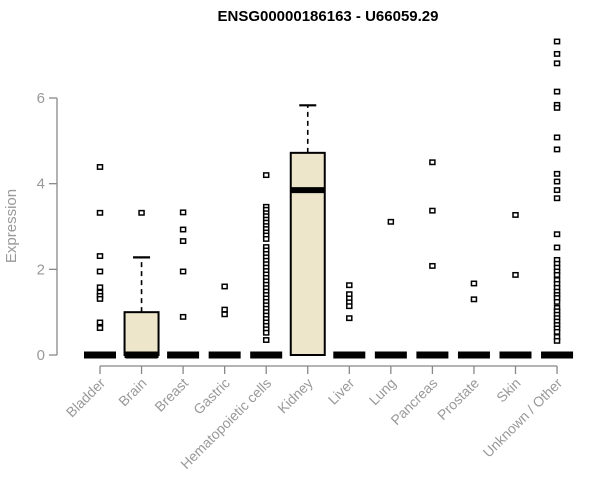 The width and height of the screenshot is (600, 500). I want to click on y-tick-label: 0, so click(41, 355).